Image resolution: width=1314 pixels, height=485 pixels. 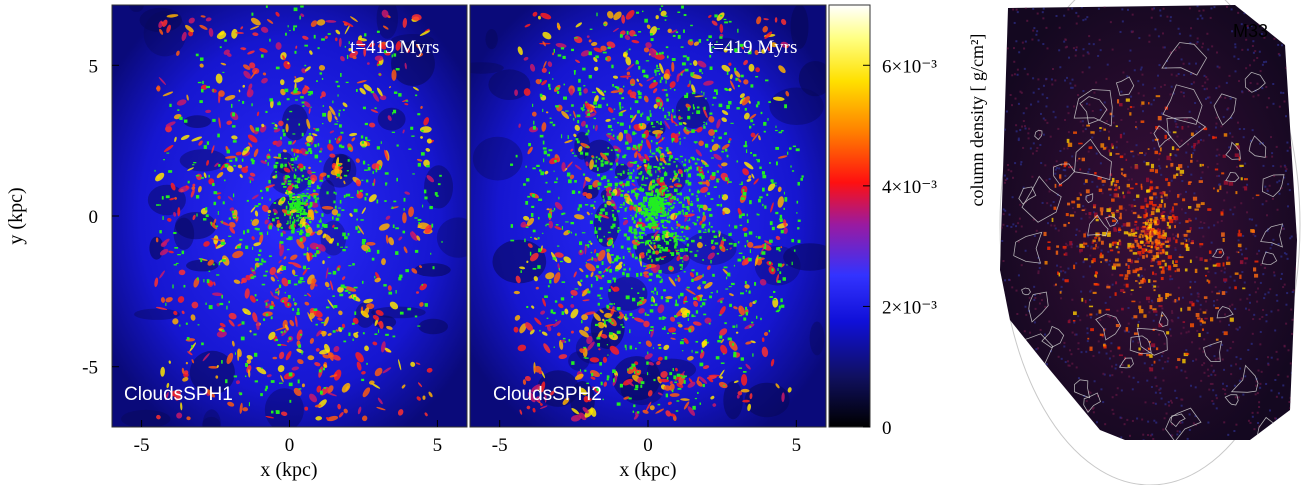 I want to click on colorbar-ticks: 0 2×10⁻³ 4×10⁻³ 6×10⁻³, so click(x=900, y=247).